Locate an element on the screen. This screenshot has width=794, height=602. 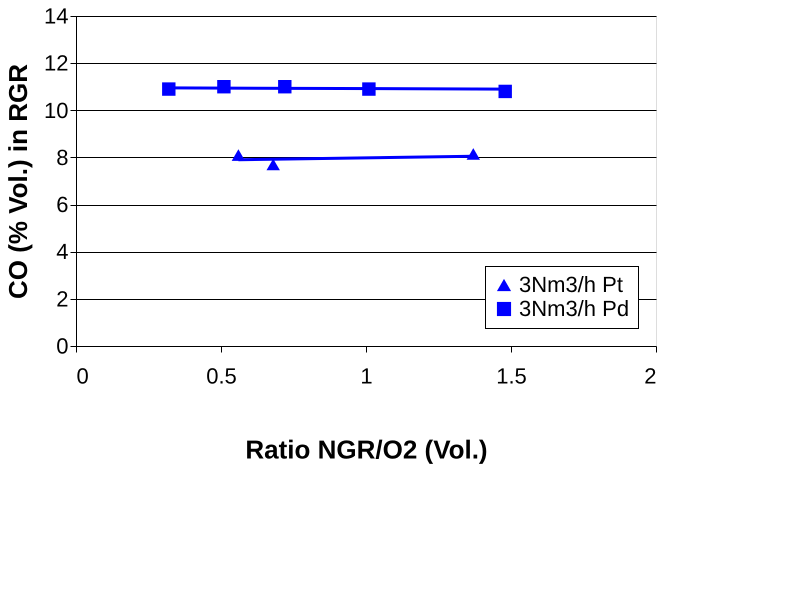
y-axis-title: CO (% Vol.) in RGR is located at coordinates (18, 181).